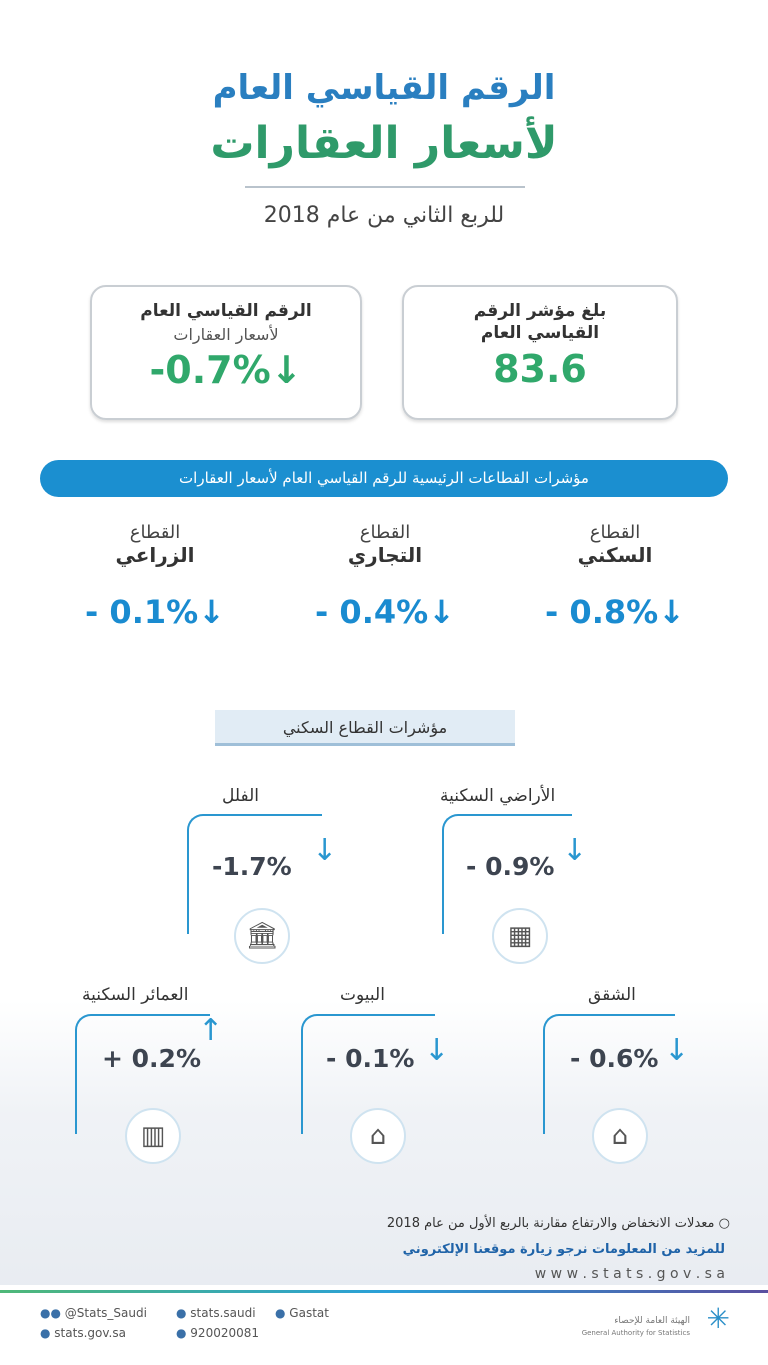 The width and height of the screenshot is (768, 1365). What do you see at coordinates (183, 1333) in the screenshot?
I see `phone-icon: ●` at bounding box center [183, 1333].